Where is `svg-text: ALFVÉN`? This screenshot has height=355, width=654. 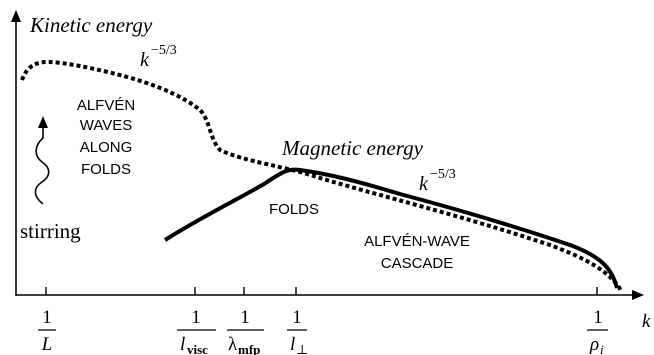 svg-text: ALFVÉN is located at coordinates (106, 105).